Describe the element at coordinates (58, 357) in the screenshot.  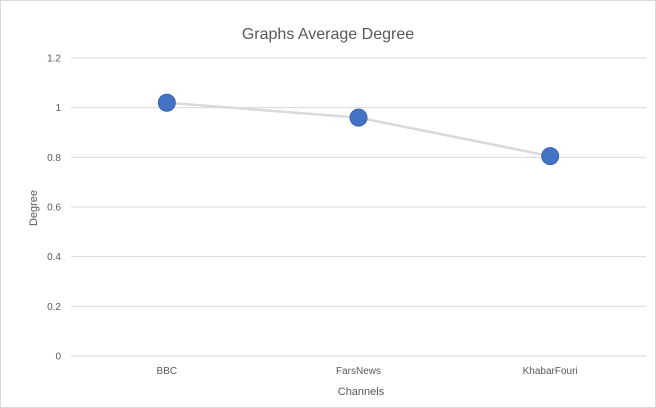
I see `y-tick-label: 0` at that location.